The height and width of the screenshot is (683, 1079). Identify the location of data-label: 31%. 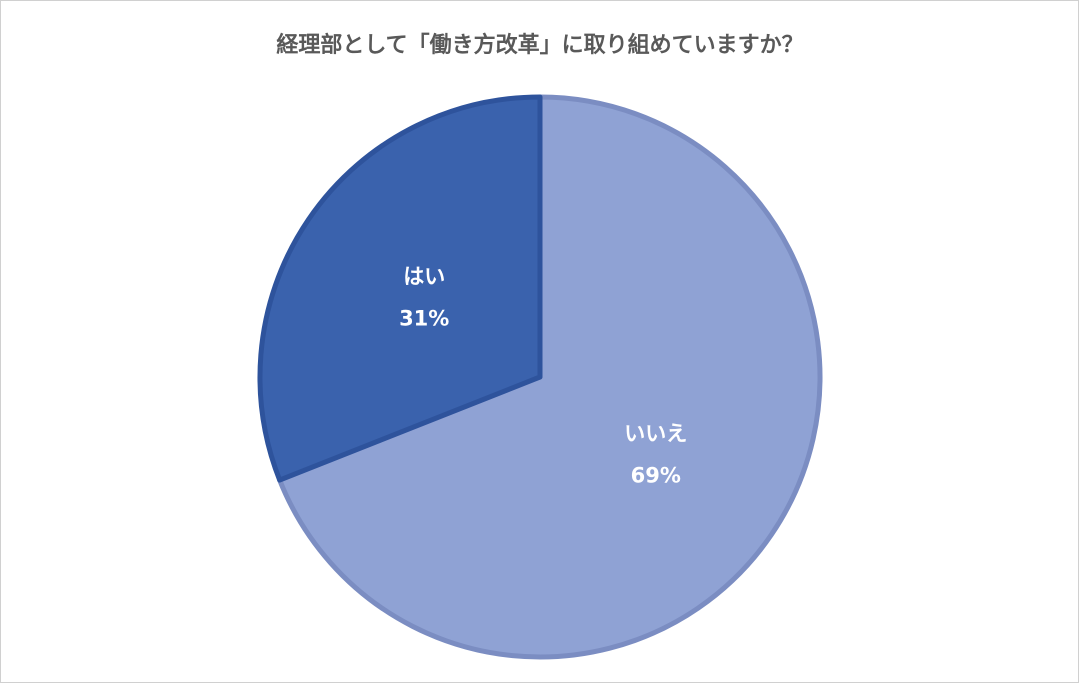
(424, 318).